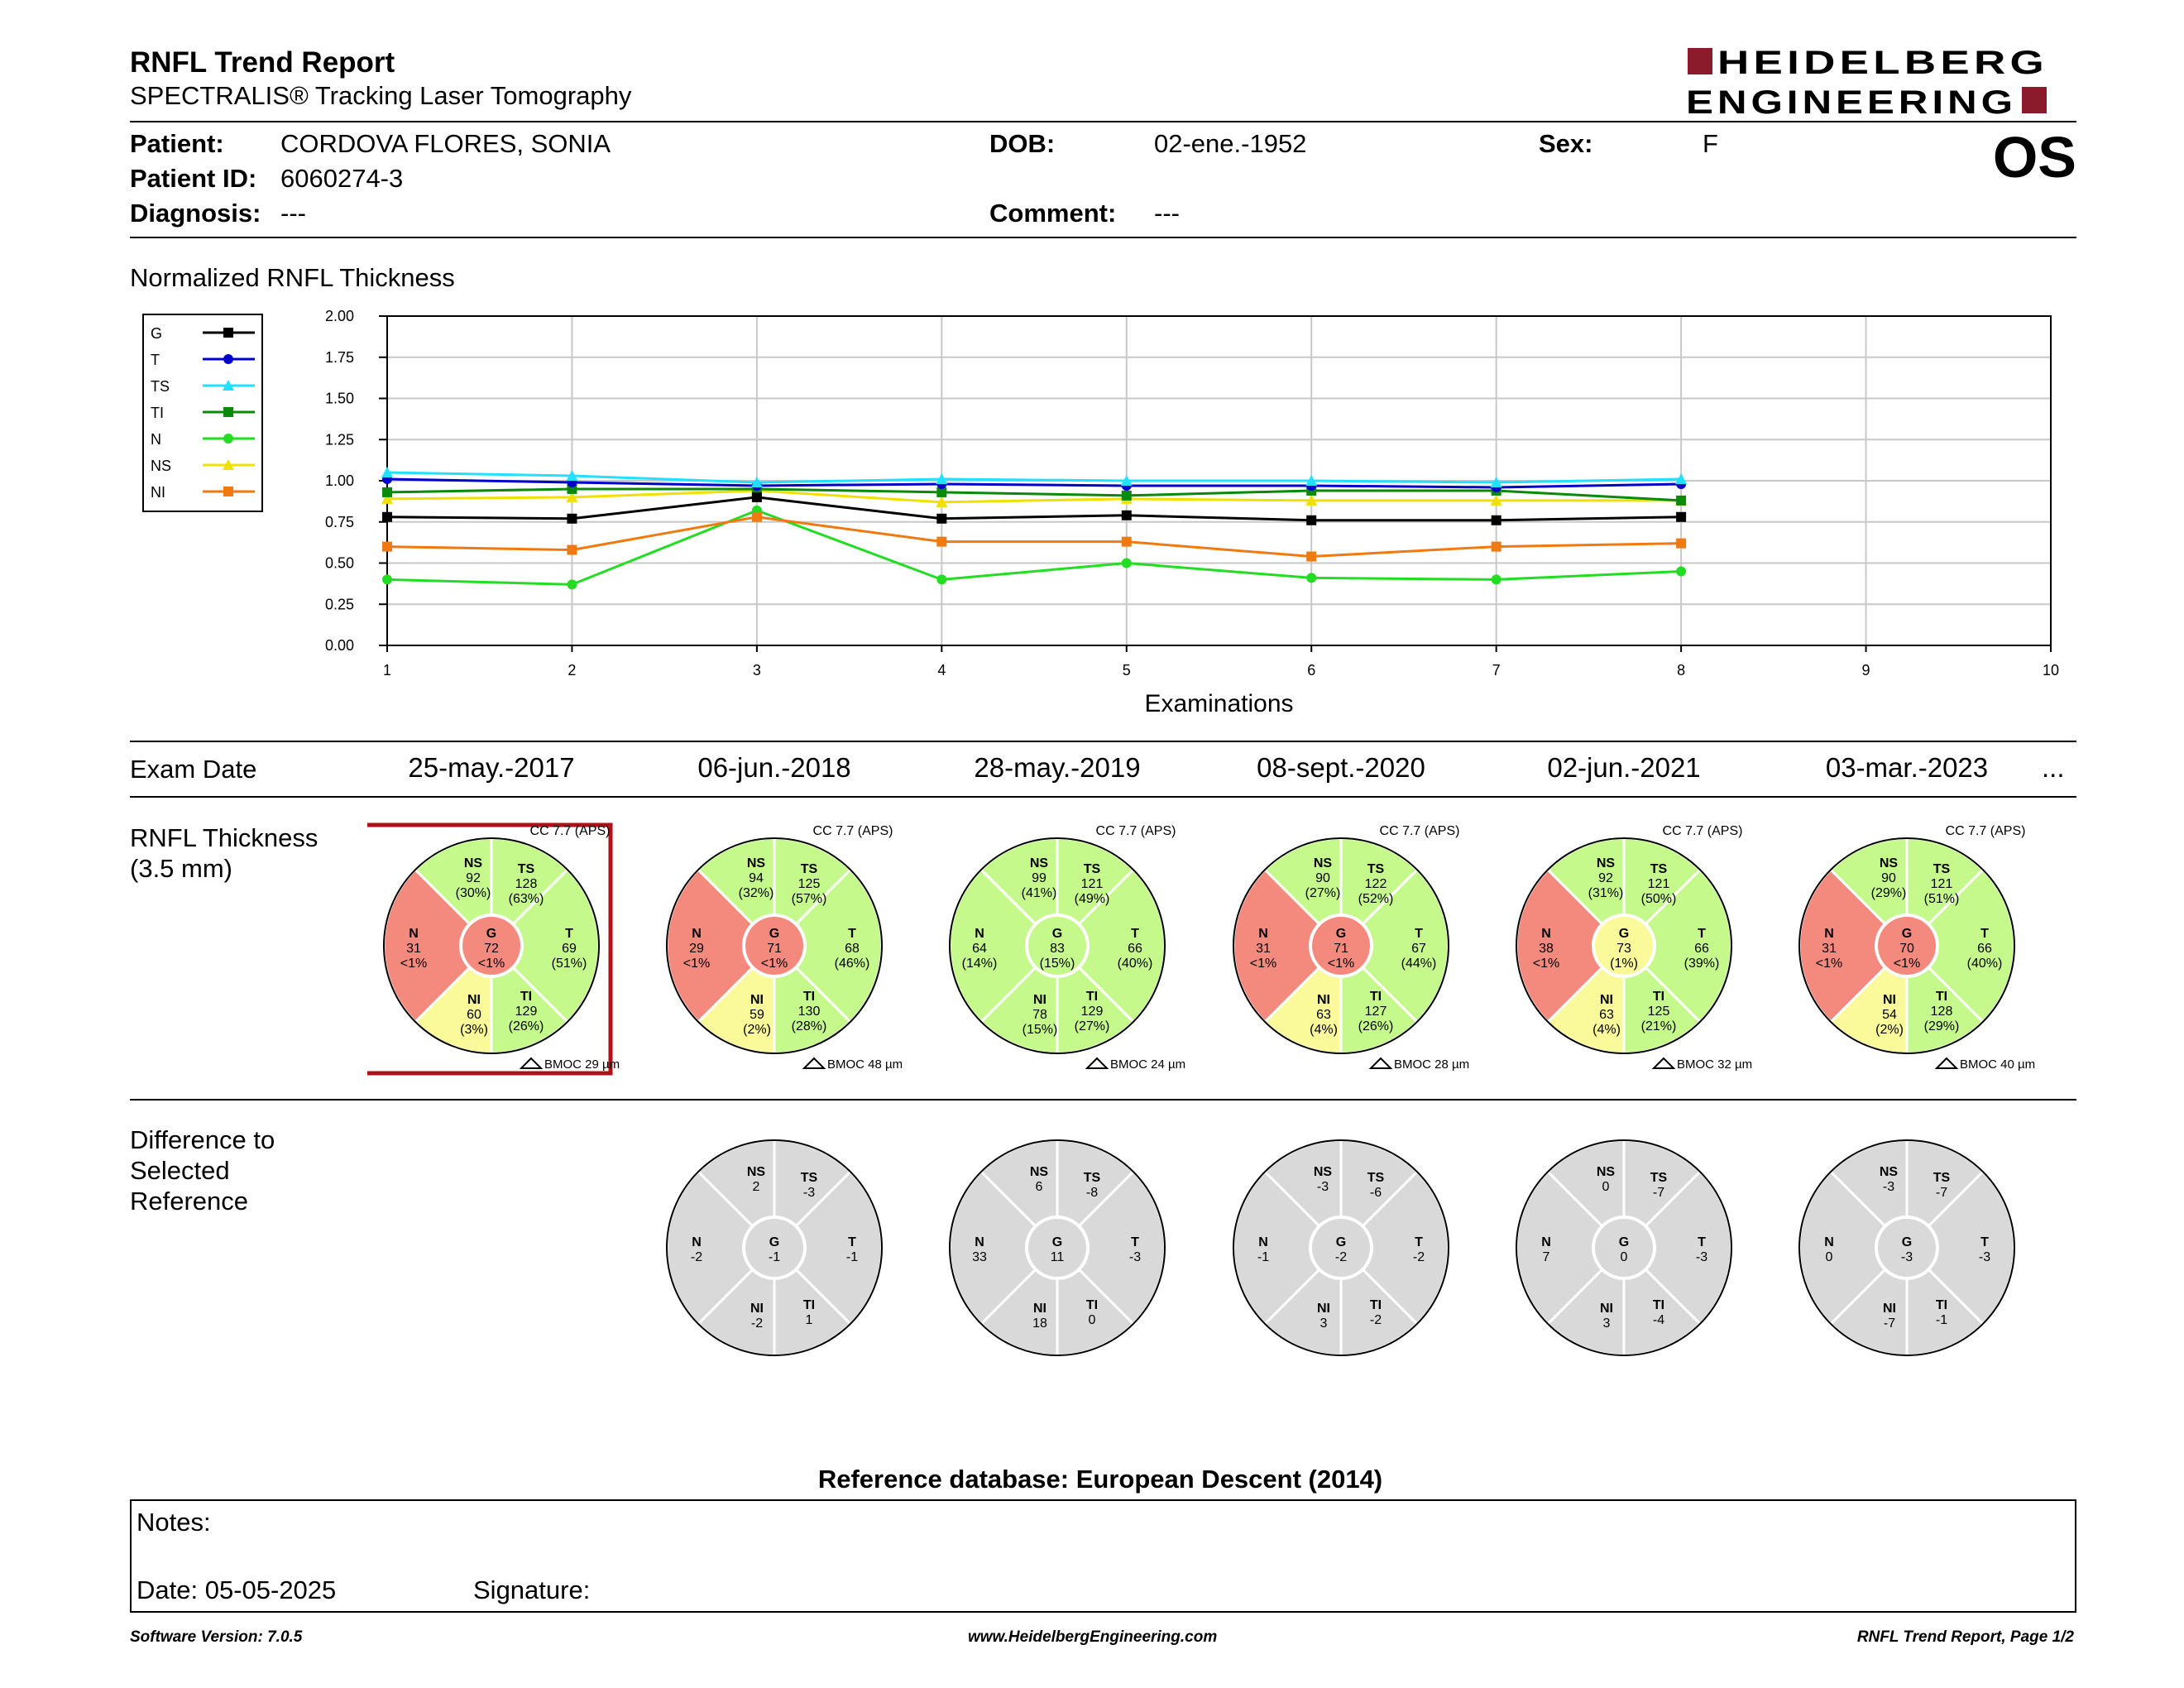  I want to click on data-point-g, so click(756, 497).